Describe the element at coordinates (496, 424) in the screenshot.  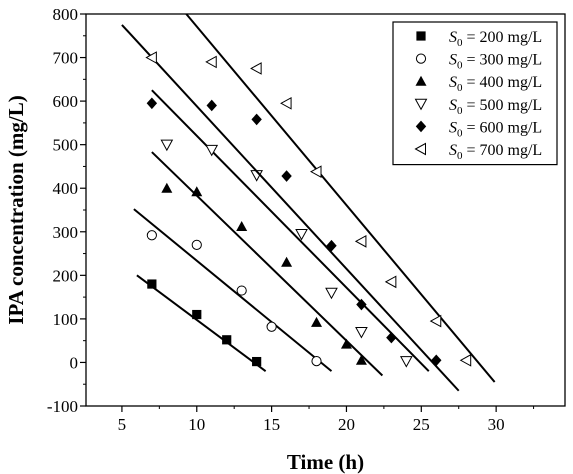
I see `x-tick-label: 30` at that location.